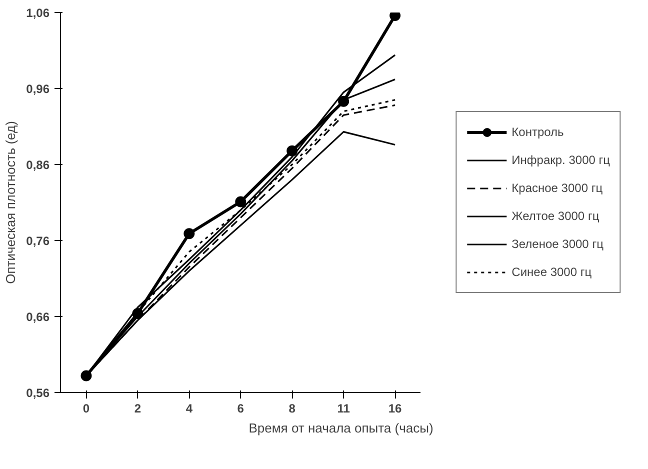 The width and height of the screenshot is (648, 469). Describe the element at coordinates (240, 409) in the screenshot. I see `x-tick-label: 6` at that location.